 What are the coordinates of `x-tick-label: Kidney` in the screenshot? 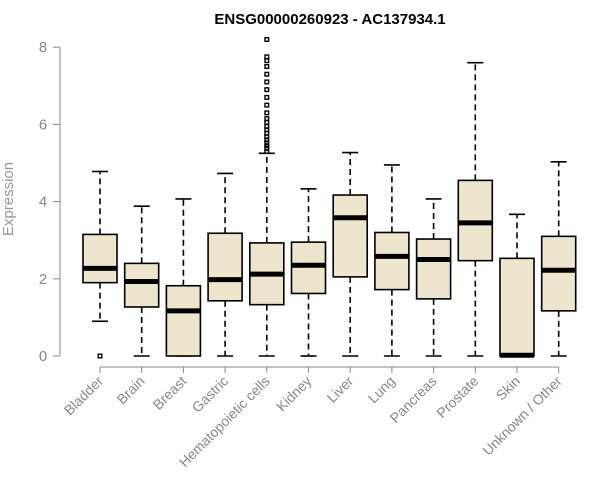 It's located at (294, 394).